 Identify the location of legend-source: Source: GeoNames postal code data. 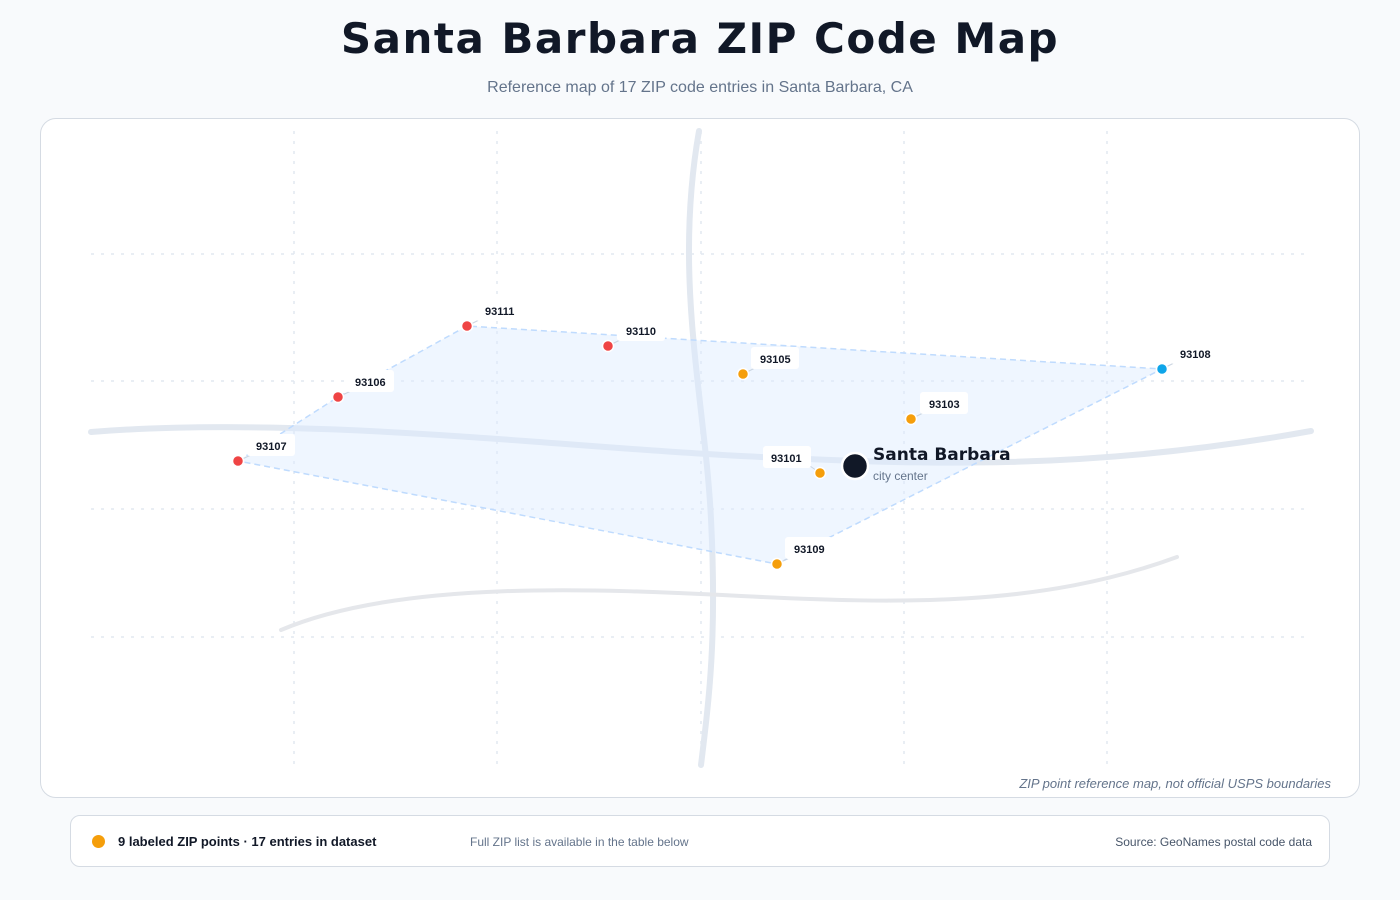
(1213, 842).